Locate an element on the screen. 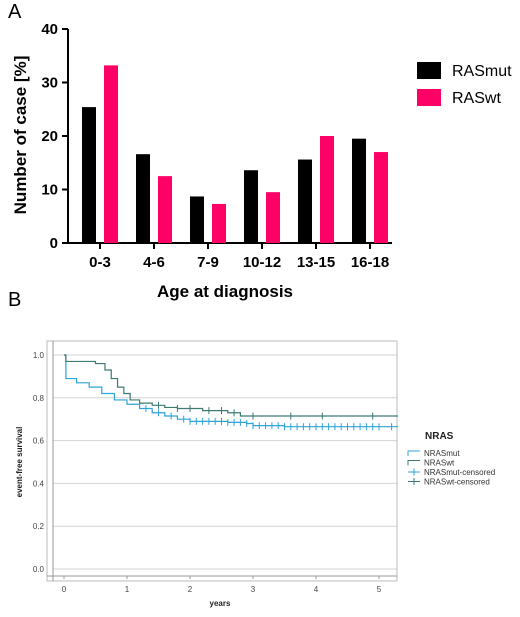 The height and width of the screenshot is (617, 520). y-axis-title: event-free survival is located at coordinates (19, 462).